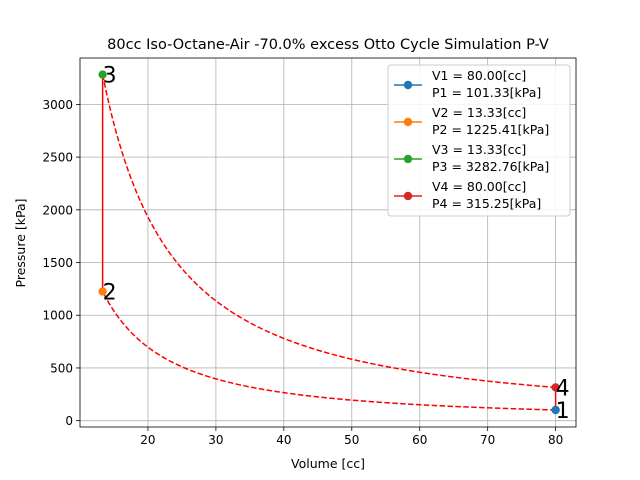 This screenshot has height=480, width=640. What do you see at coordinates (147, 440) in the screenshot?
I see `x-tick-label: 20` at bounding box center [147, 440].